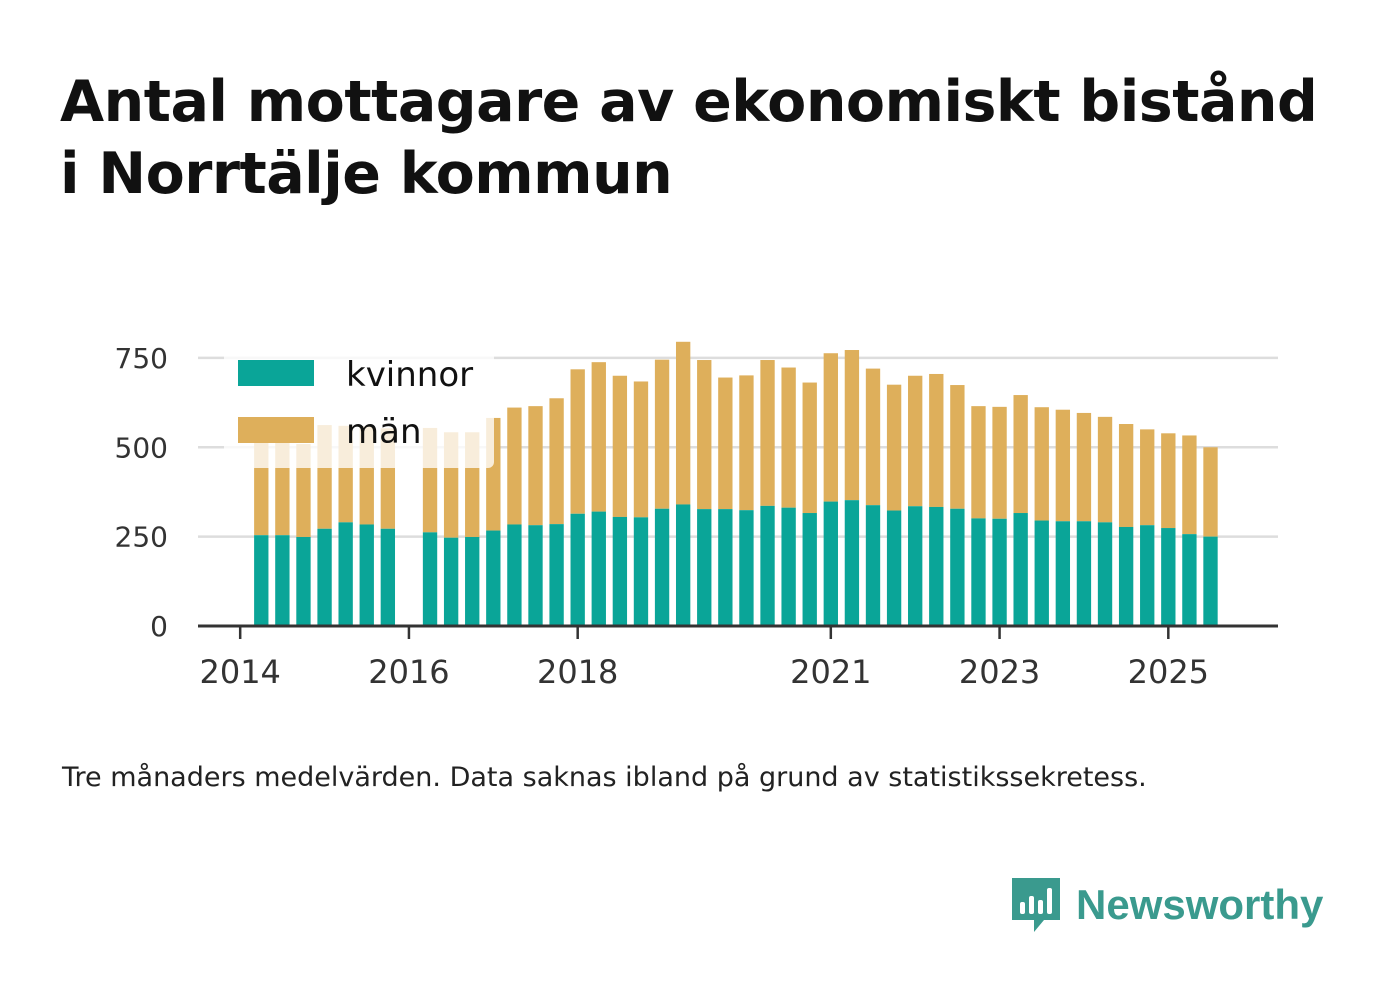 The image size is (1382, 999). I want to click on y-tick-label: 0, so click(159, 626).